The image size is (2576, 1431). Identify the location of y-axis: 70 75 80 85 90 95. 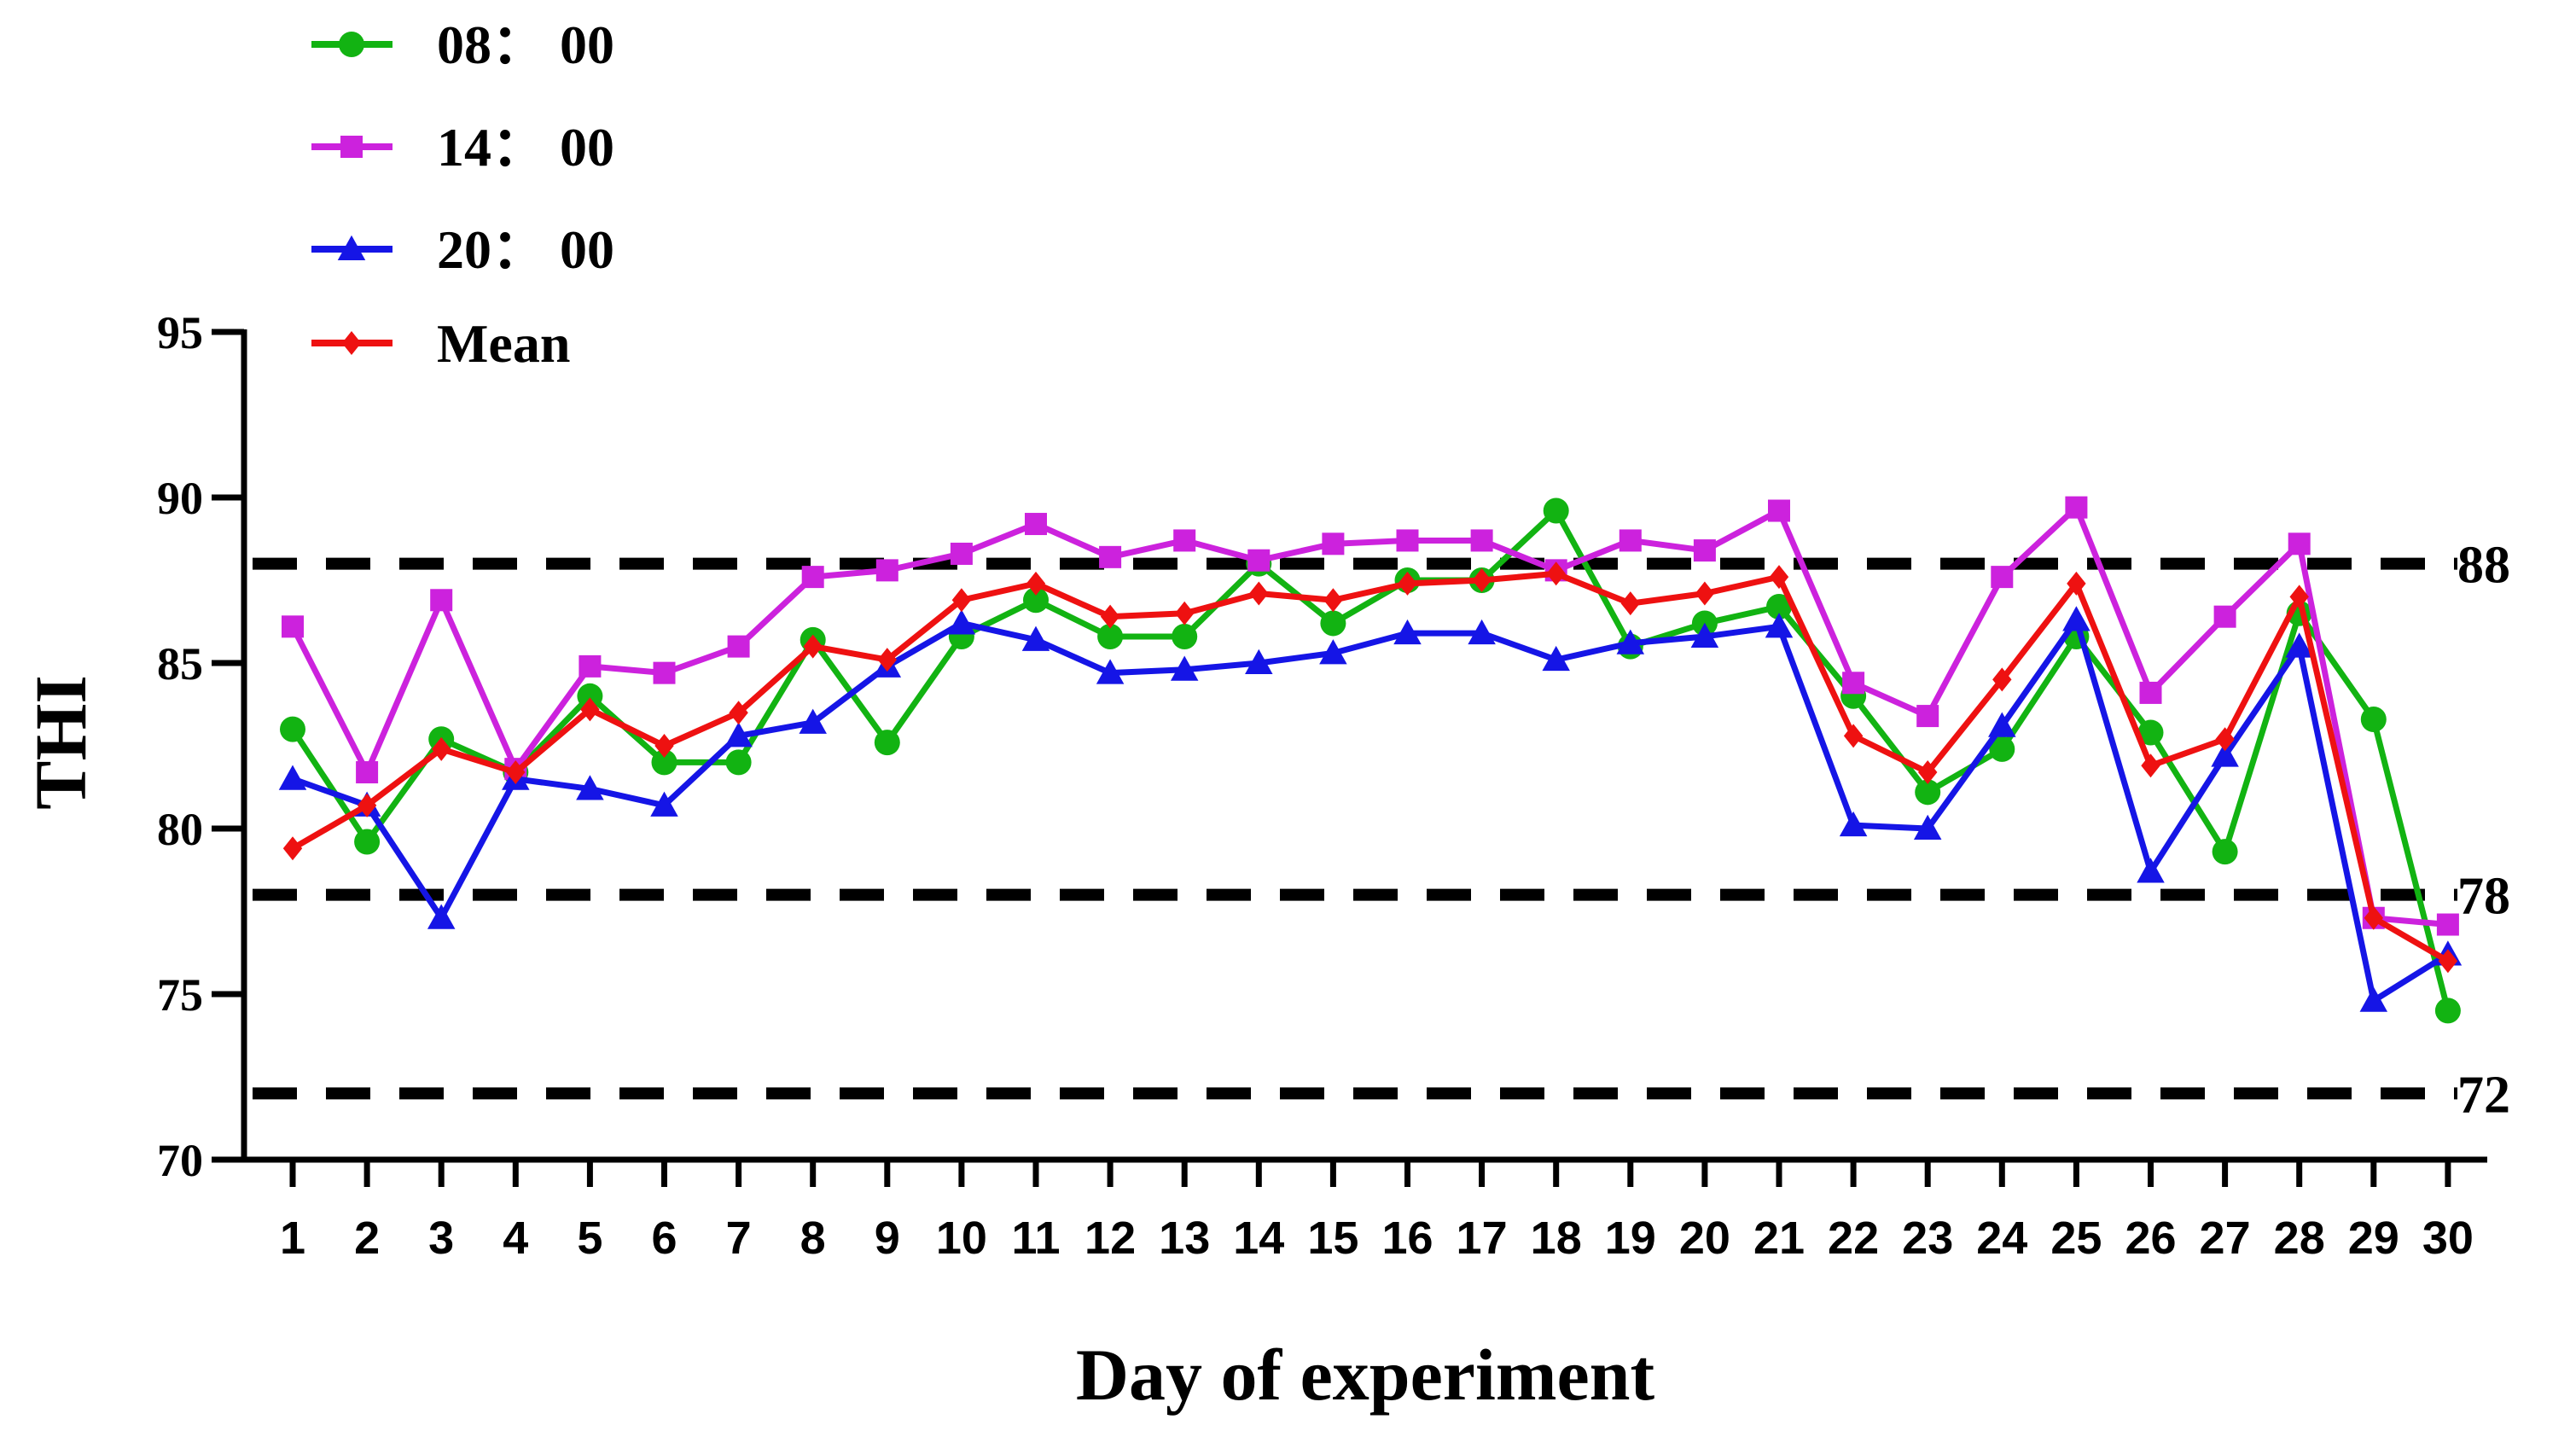
(202, 747).